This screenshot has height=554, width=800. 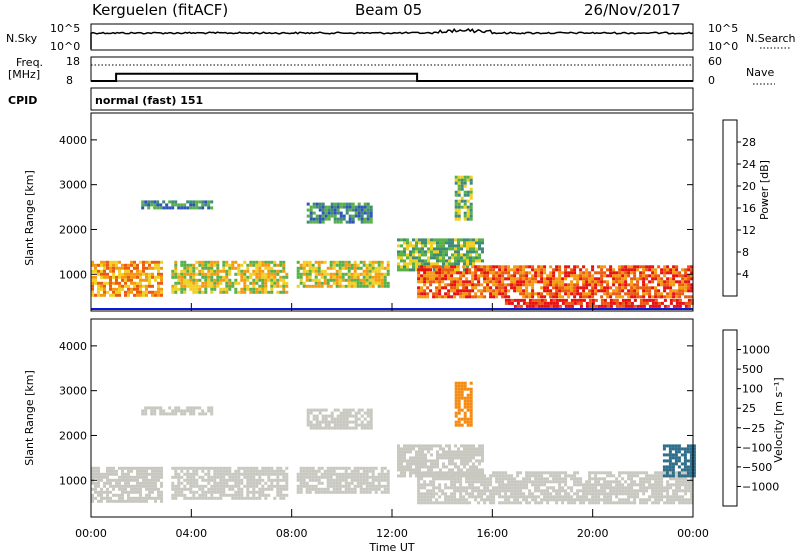 I want to click on nsky-tick-top: 10^5, so click(x=65, y=28).